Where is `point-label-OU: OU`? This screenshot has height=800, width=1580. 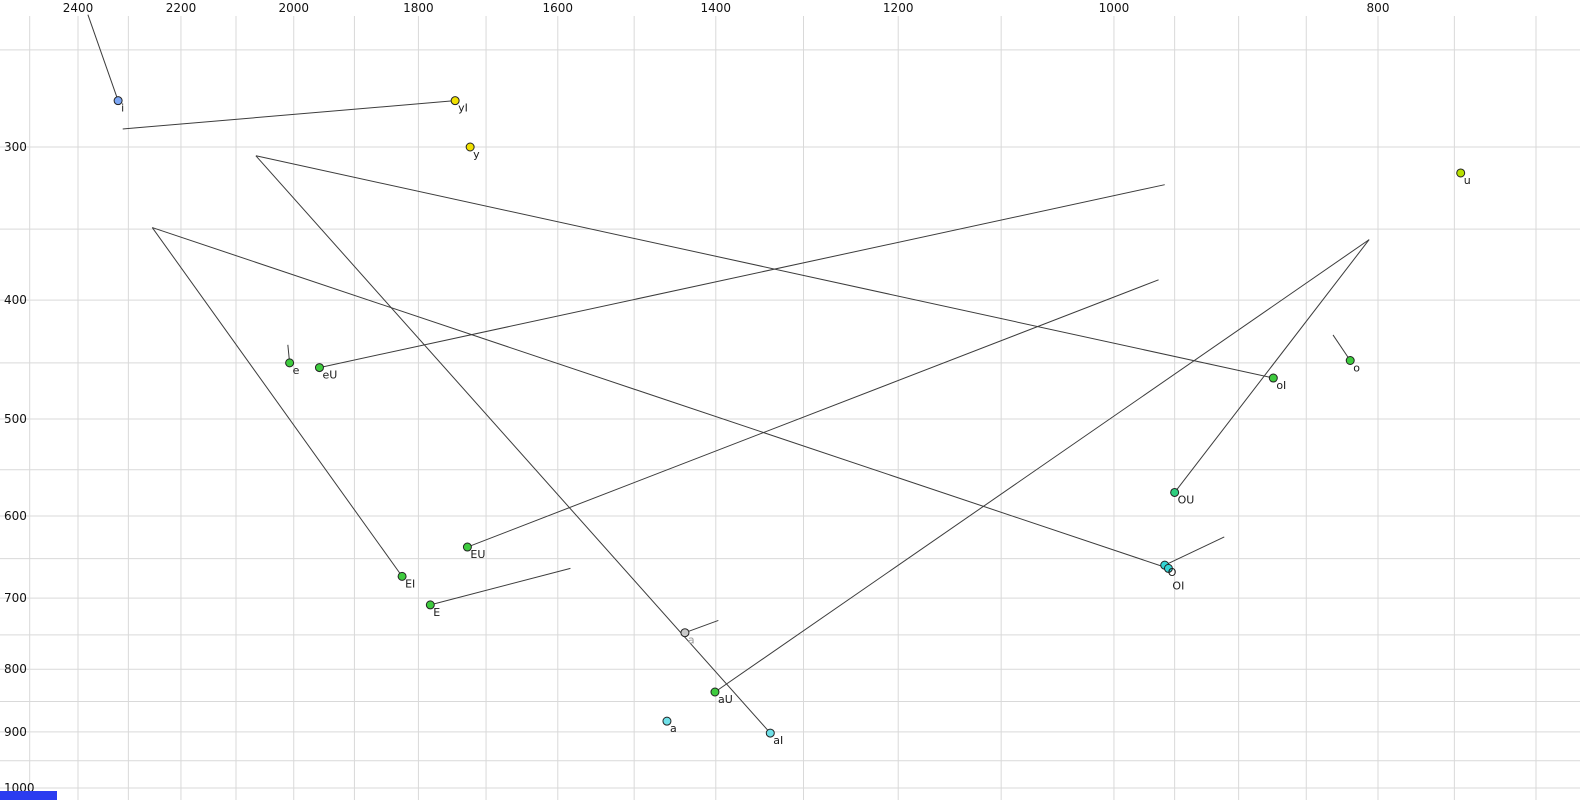 point-label-OU: OU is located at coordinates (1186, 499).